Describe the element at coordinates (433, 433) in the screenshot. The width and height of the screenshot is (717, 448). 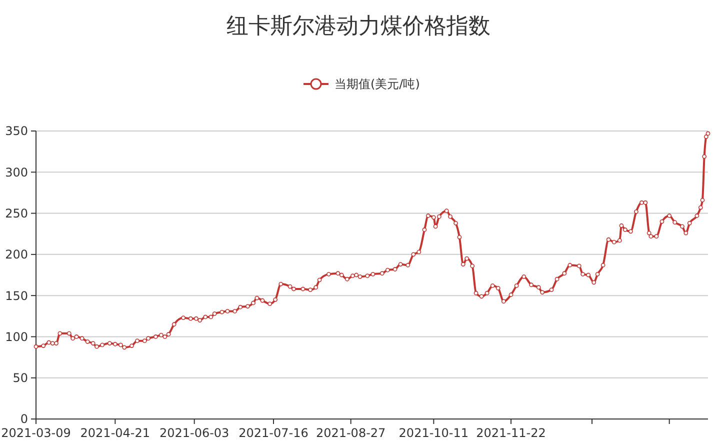
I see `x-tick-label: 2021-10-11` at that location.